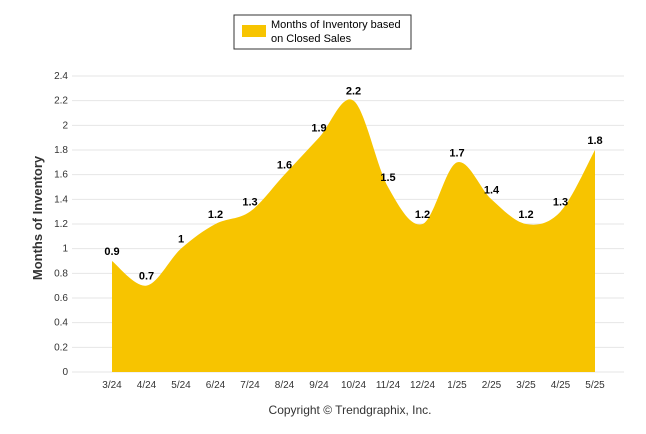  Describe the element at coordinates (181, 385) in the screenshot. I see `x-tick-label: 5/24` at that location.